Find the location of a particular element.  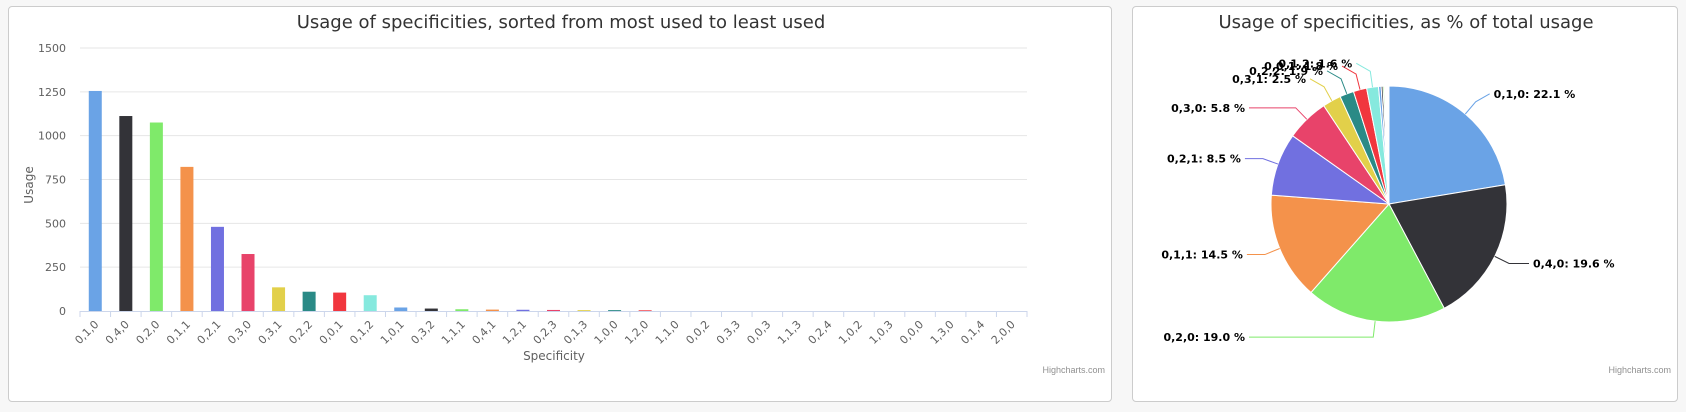

y-tick-label: 1000 is located at coordinates (52, 136).